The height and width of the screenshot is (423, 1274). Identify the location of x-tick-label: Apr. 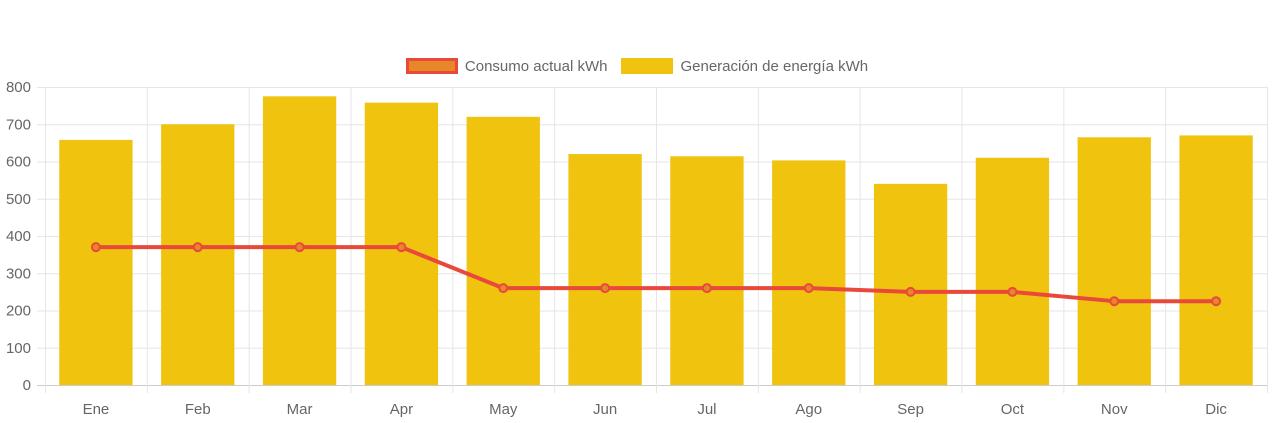
(401, 409).